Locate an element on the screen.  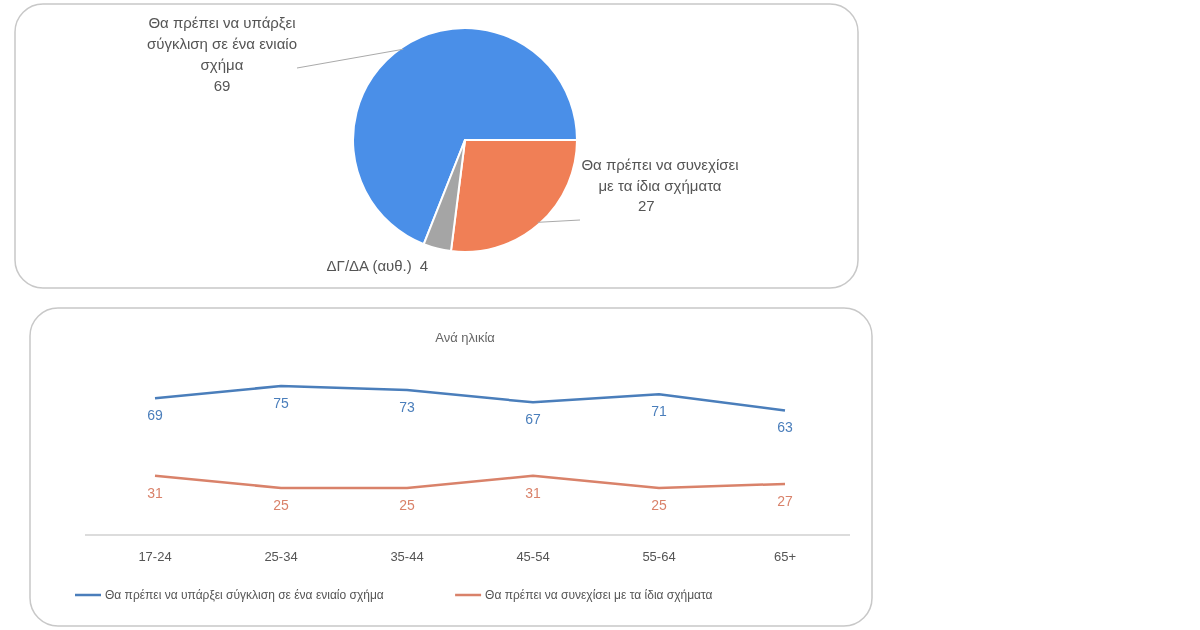
chart-title: Ανά ηλικία is located at coordinates (465, 337).